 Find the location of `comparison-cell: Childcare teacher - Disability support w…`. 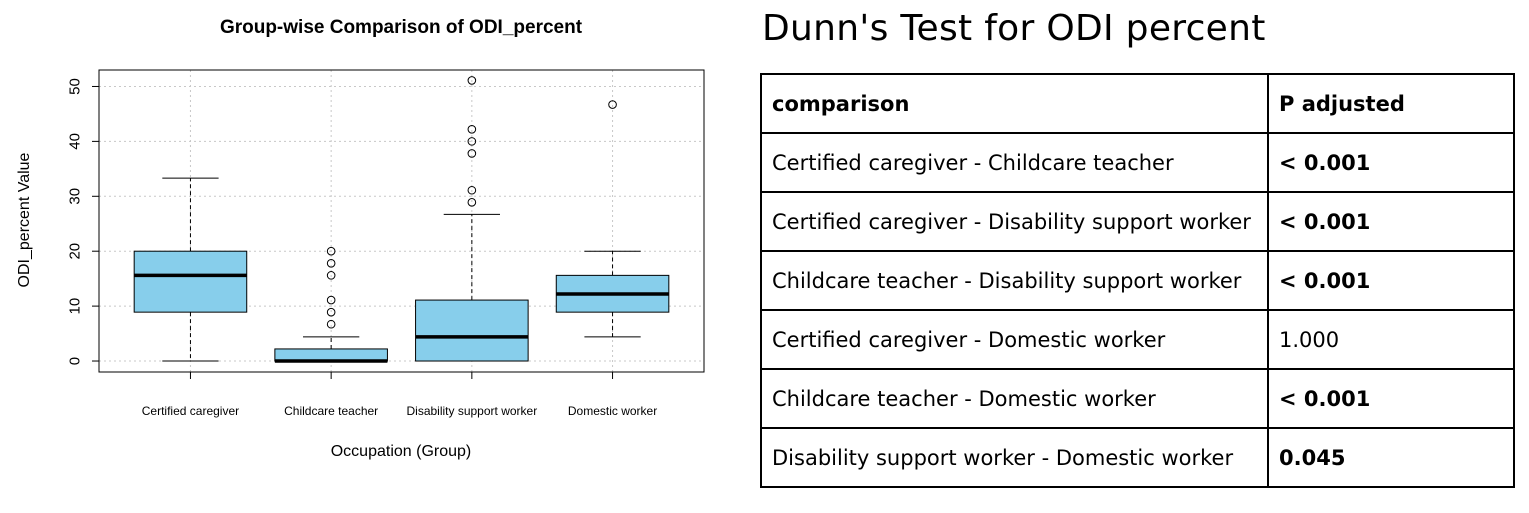

comparison-cell: Childcare teacher - Disability support w… is located at coordinates (1014, 280).